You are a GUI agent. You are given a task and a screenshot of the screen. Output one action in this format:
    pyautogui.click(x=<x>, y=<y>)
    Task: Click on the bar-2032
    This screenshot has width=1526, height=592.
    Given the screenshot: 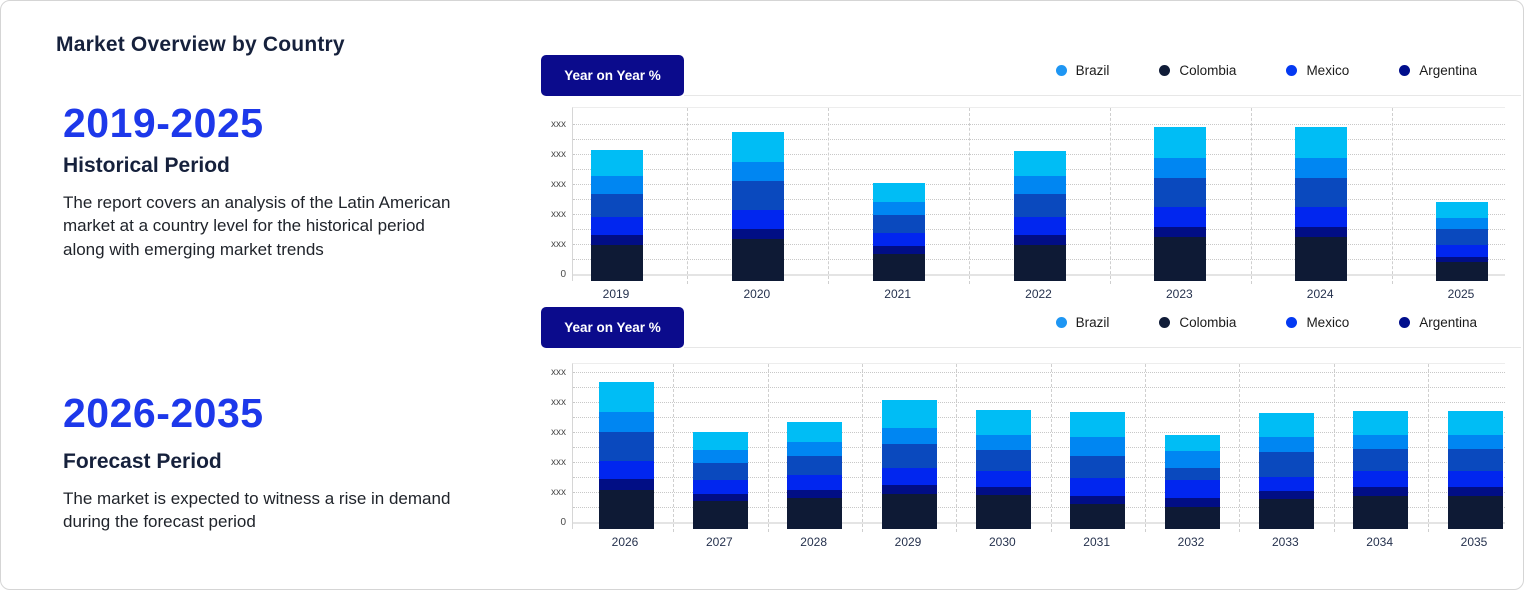 What is the action you would take?
    pyautogui.click(x=1192, y=482)
    